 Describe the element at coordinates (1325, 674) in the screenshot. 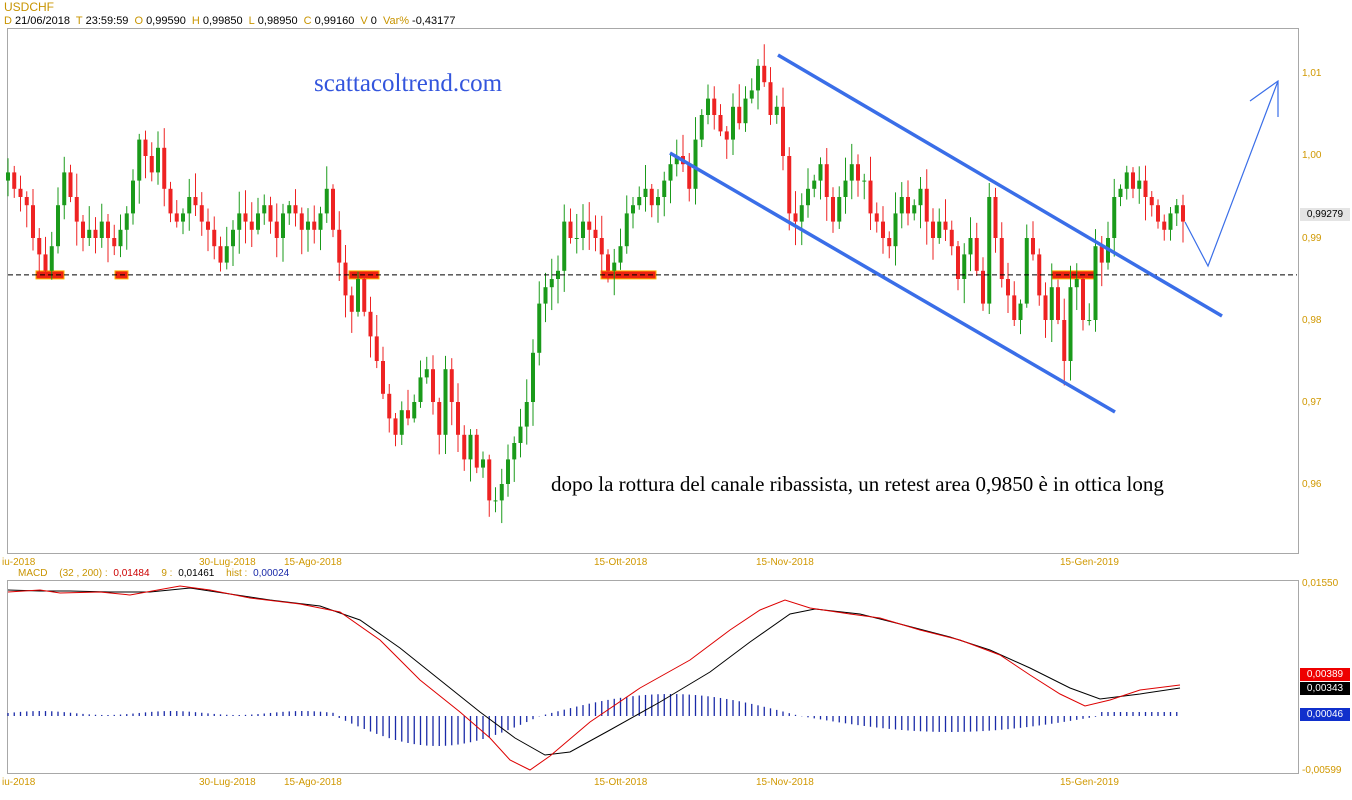

I see `macd-value-tag: 0,00389` at that location.